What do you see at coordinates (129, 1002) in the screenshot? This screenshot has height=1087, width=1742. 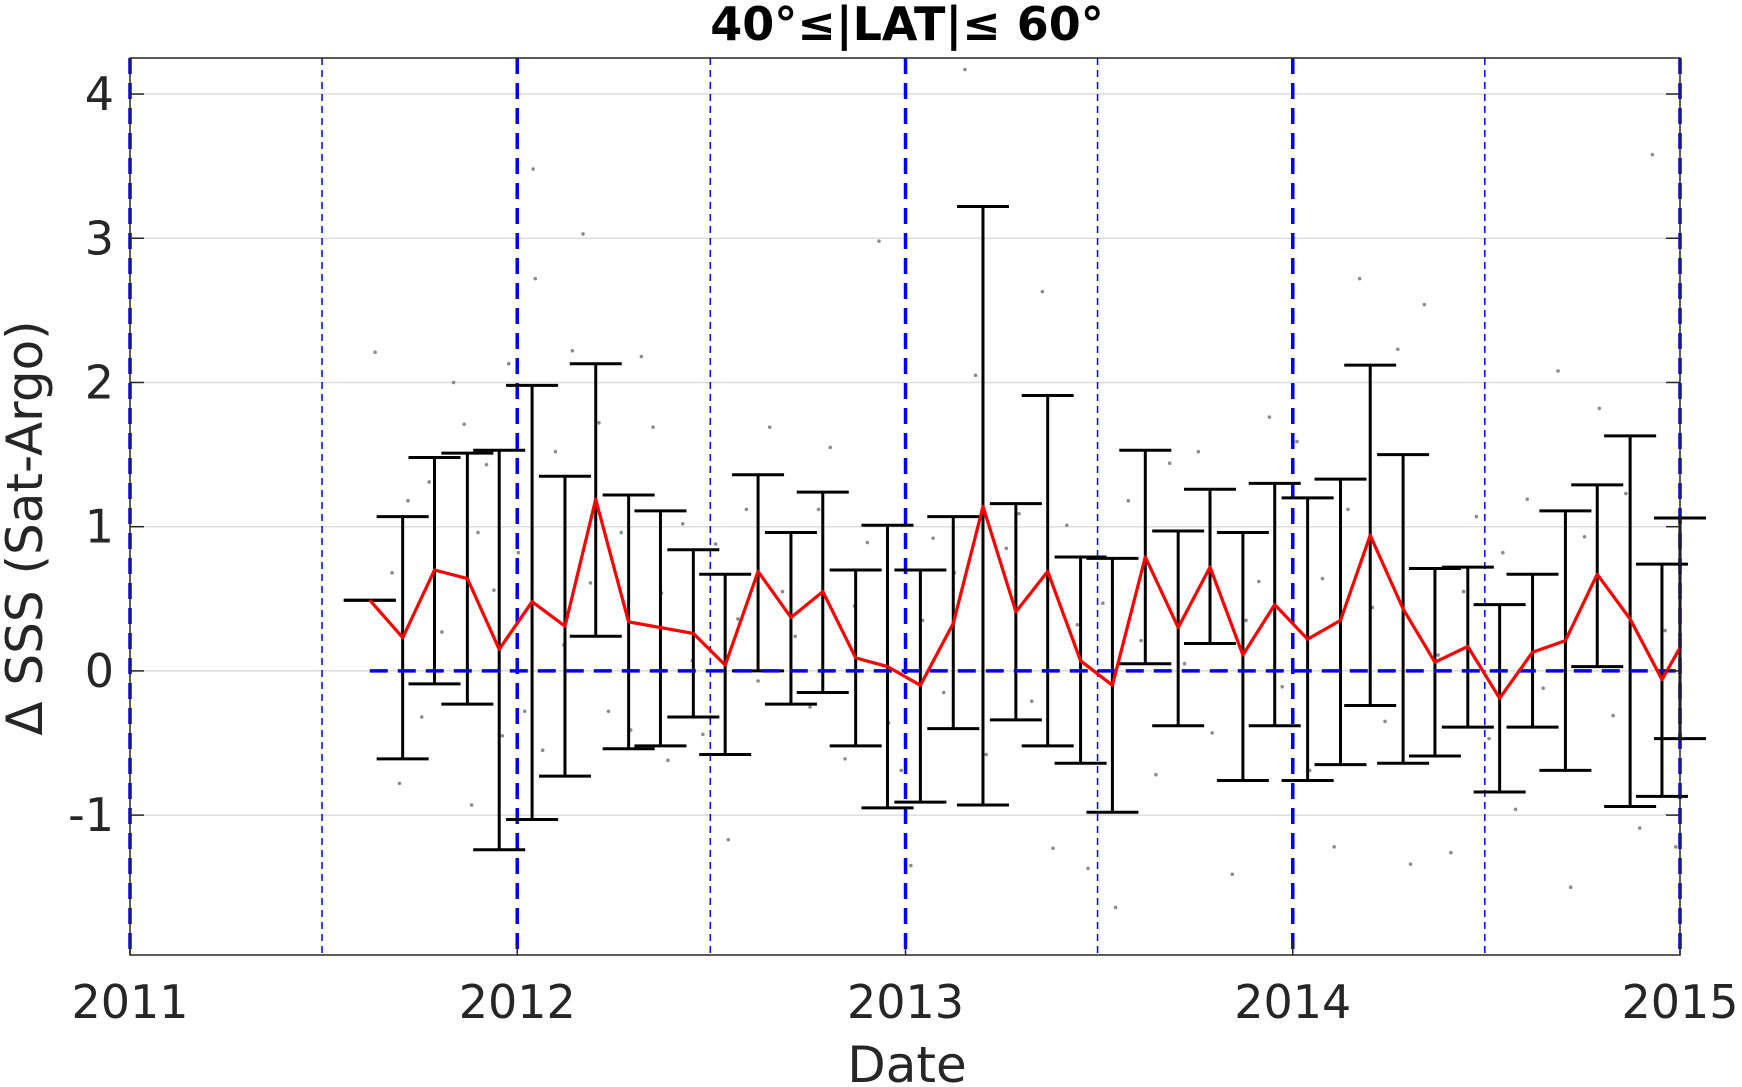 I see `x-tick-label: 2011` at bounding box center [129, 1002].